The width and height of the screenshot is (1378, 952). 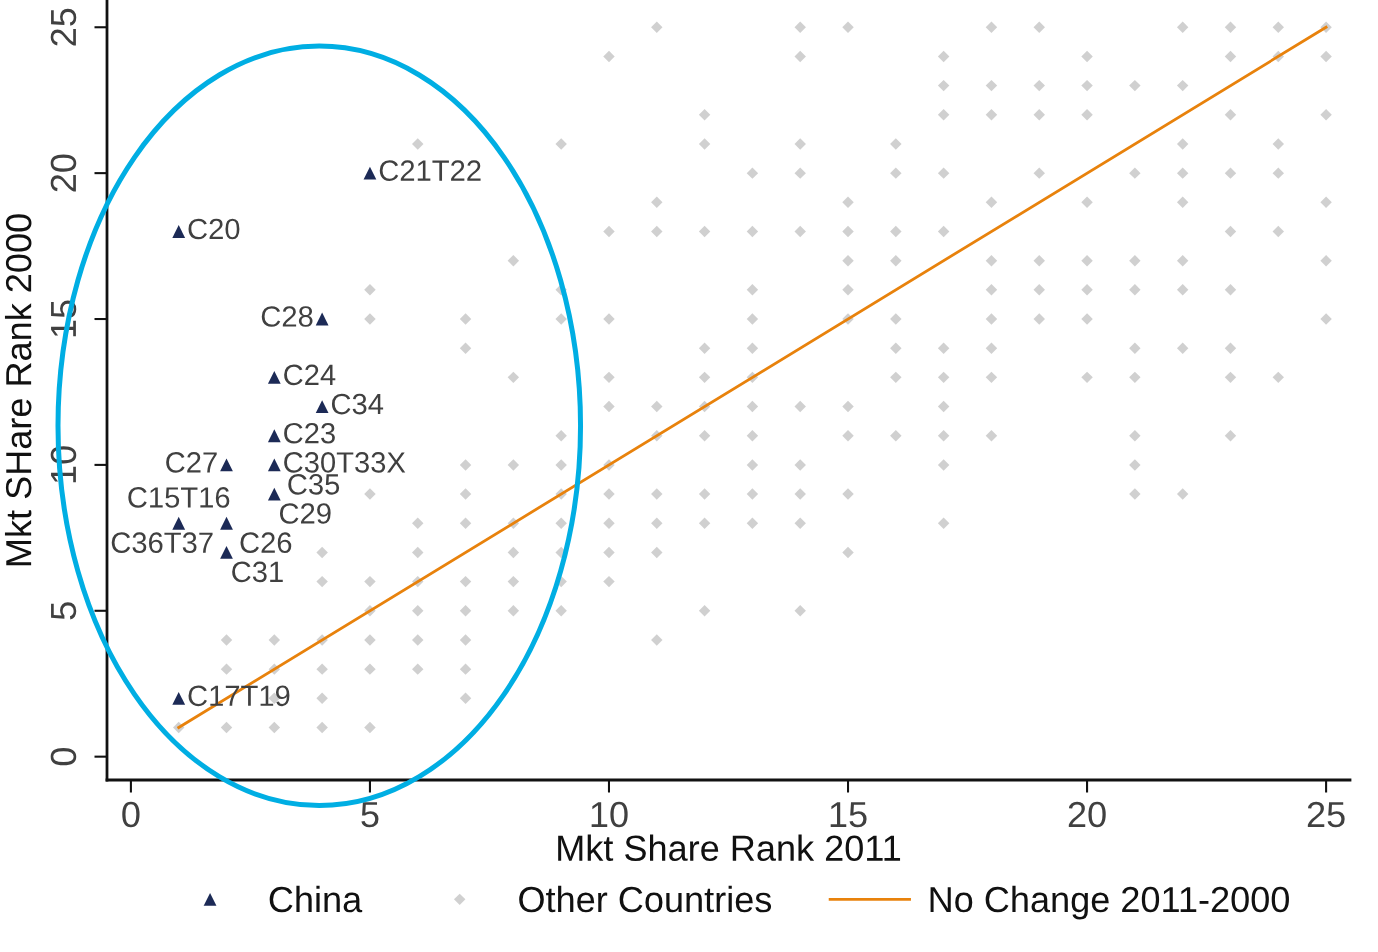 What do you see at coordinates (310, 375) in the screenshot?
I see `annotation: C24` at bounding box center [310, 375].